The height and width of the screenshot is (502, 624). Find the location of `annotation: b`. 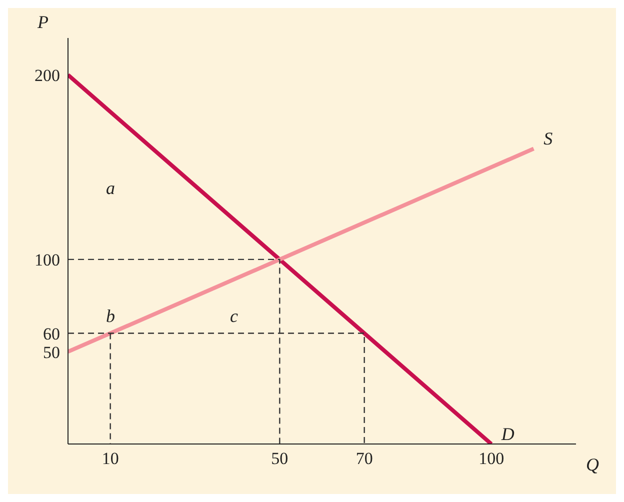

annotation: b is located at coordinates (110, 316).